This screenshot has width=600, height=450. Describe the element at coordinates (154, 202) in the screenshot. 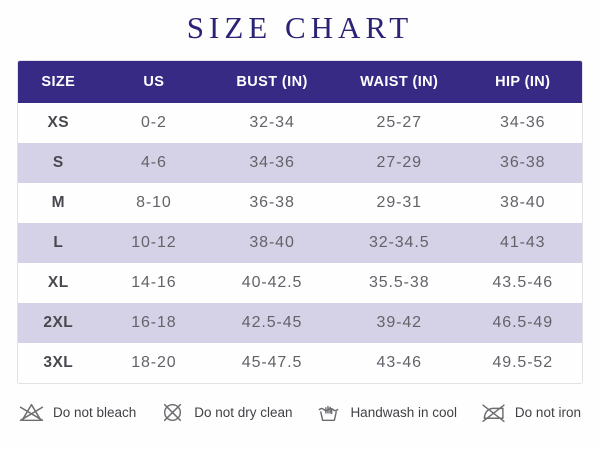

I see `value-cell: 8-10` at that location.